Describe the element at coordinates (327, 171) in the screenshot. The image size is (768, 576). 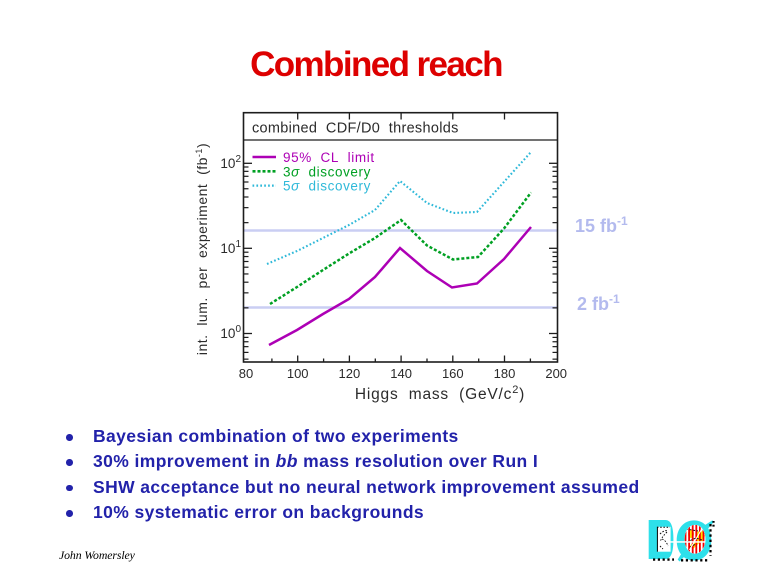
I see `svg-text: 3σ discovery` at that location.